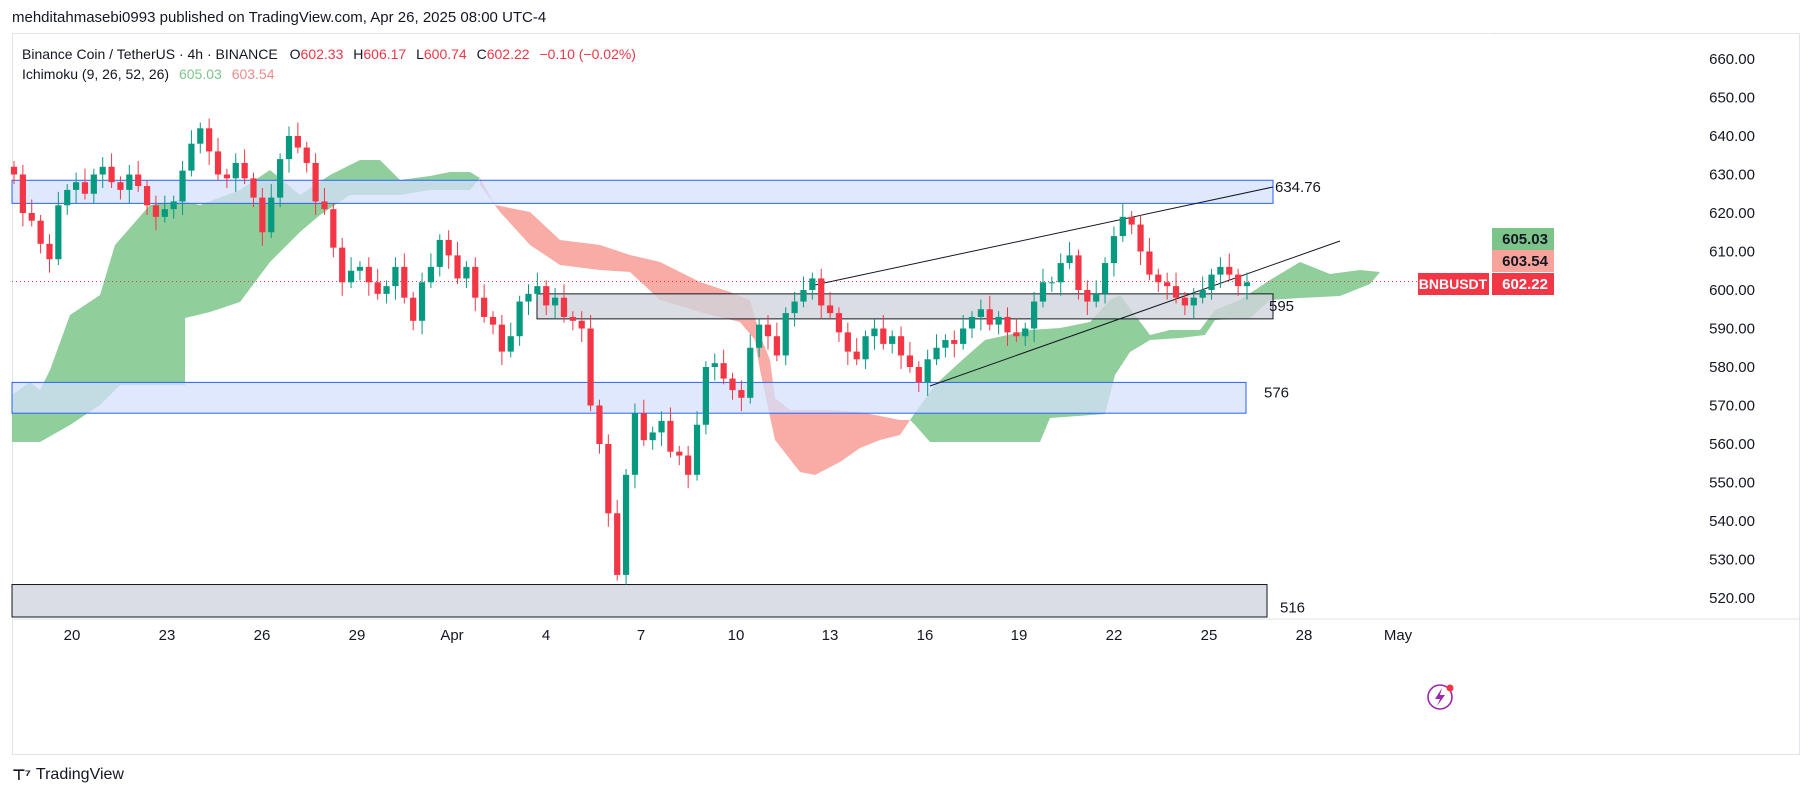 Image resolution: width=1814 pixels, height=798 pixels. Describe the element at coordinates (1732, 367) in the screenshot. I see `y-tick-label: 580.00` at that location.